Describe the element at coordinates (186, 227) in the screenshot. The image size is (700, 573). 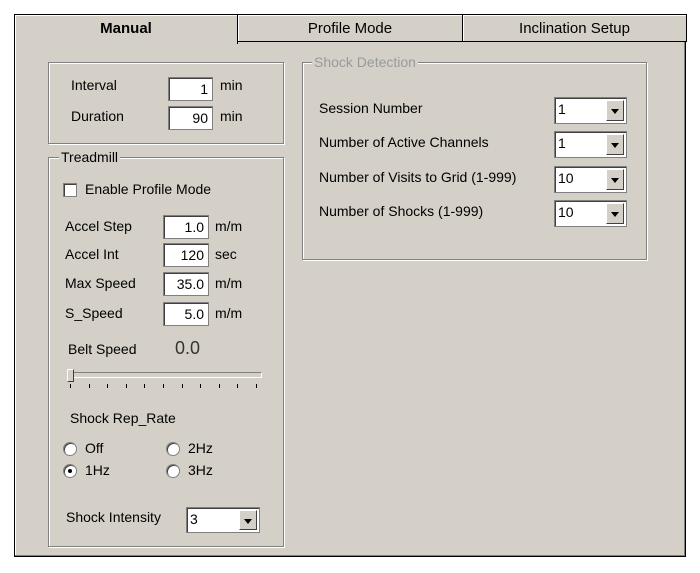
I see `accel-step-input: 1.0` at that location.